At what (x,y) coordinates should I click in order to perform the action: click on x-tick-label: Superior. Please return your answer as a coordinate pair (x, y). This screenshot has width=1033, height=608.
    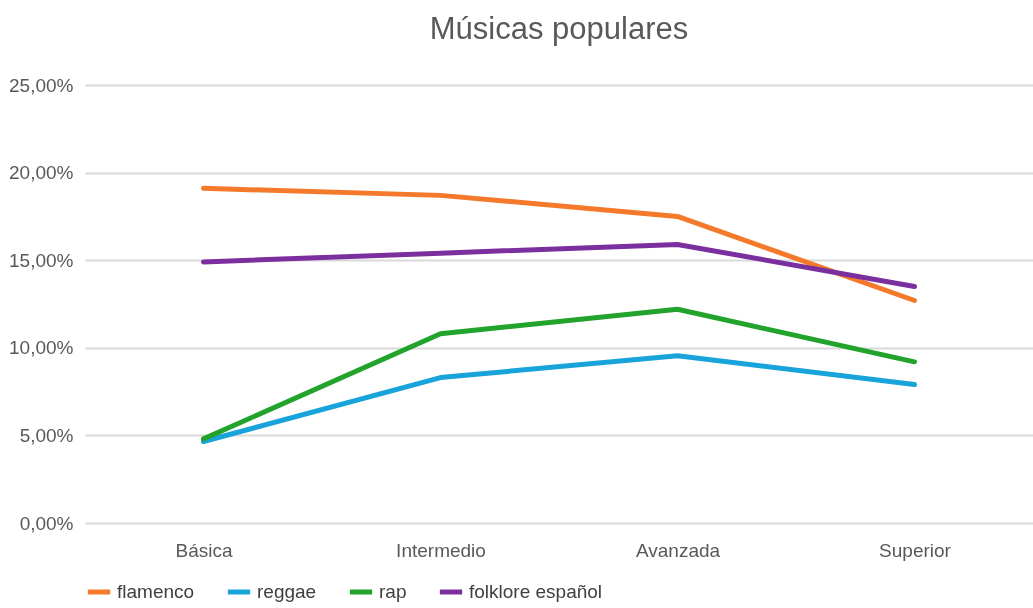
    Looking at the image, I should click on (915, 550).